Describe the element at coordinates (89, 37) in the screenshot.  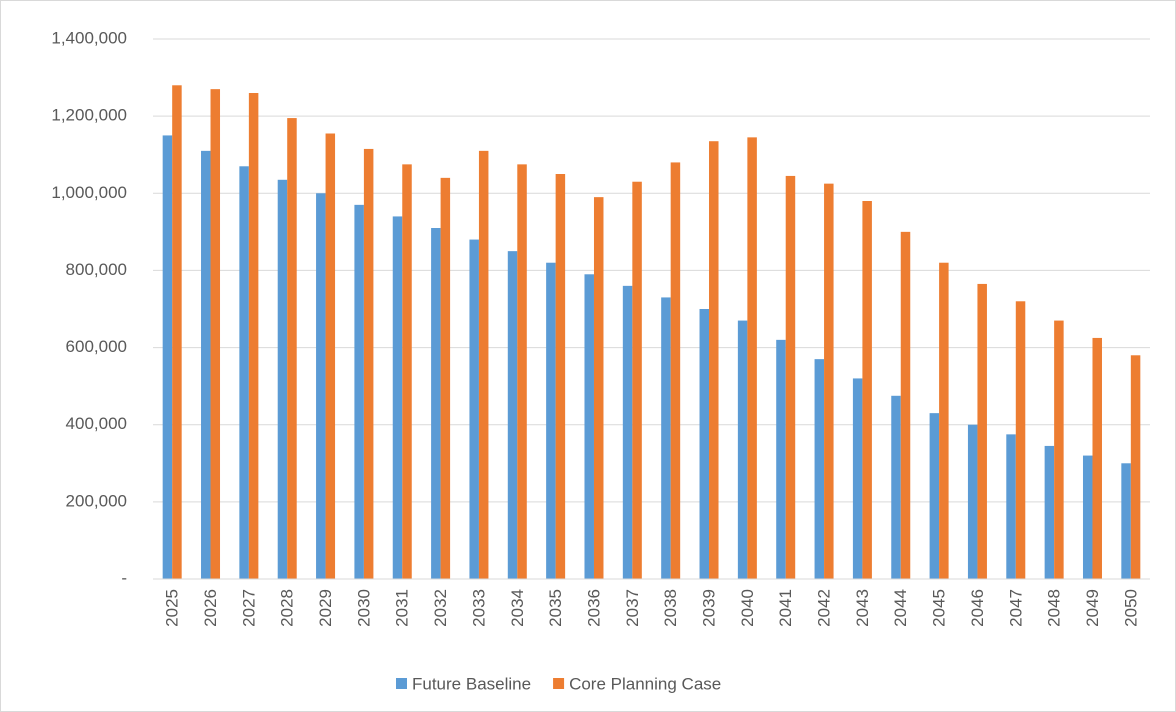
I see `y-tick-label: 1,400,000` at that location.